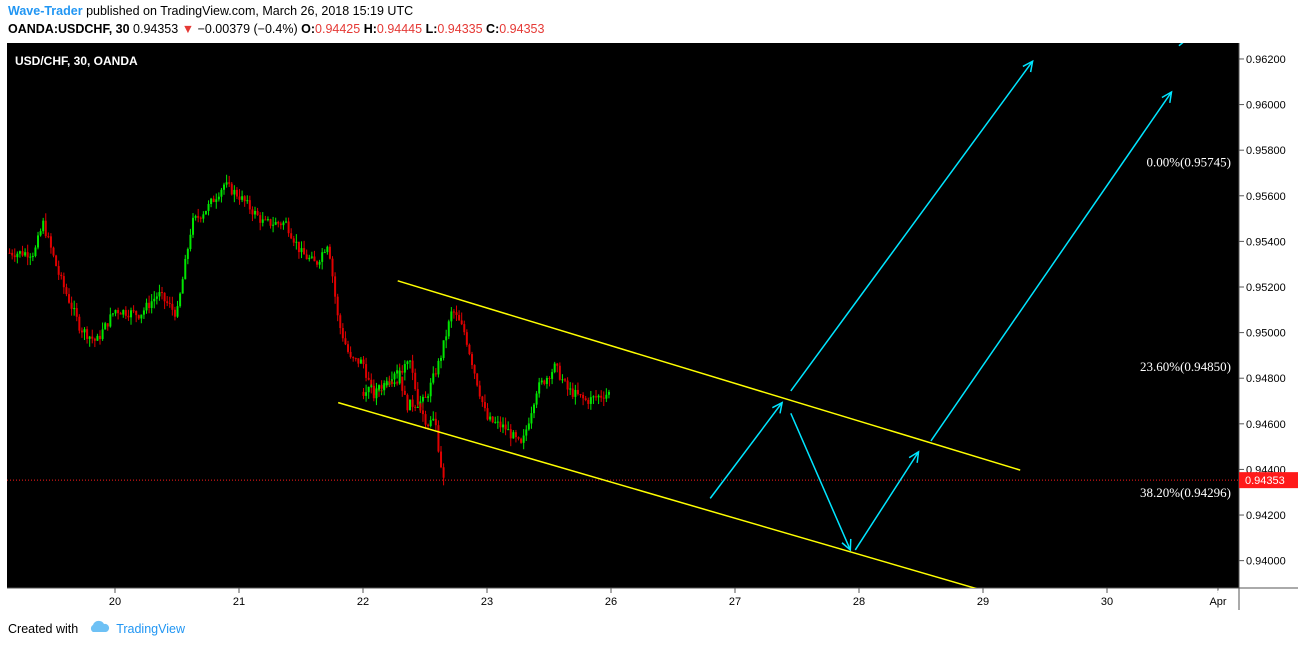 The width and height of the screenshot is (1298, 645). What do you see at coordinates (1266, 562) in the screenshot?
I see `y-tick-label: 0.94000` at bounding box center [1266, 562].